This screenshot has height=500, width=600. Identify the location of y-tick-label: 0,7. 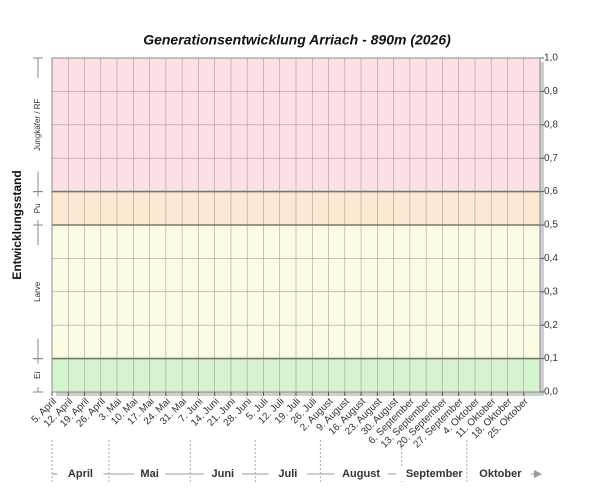
(551, 158).